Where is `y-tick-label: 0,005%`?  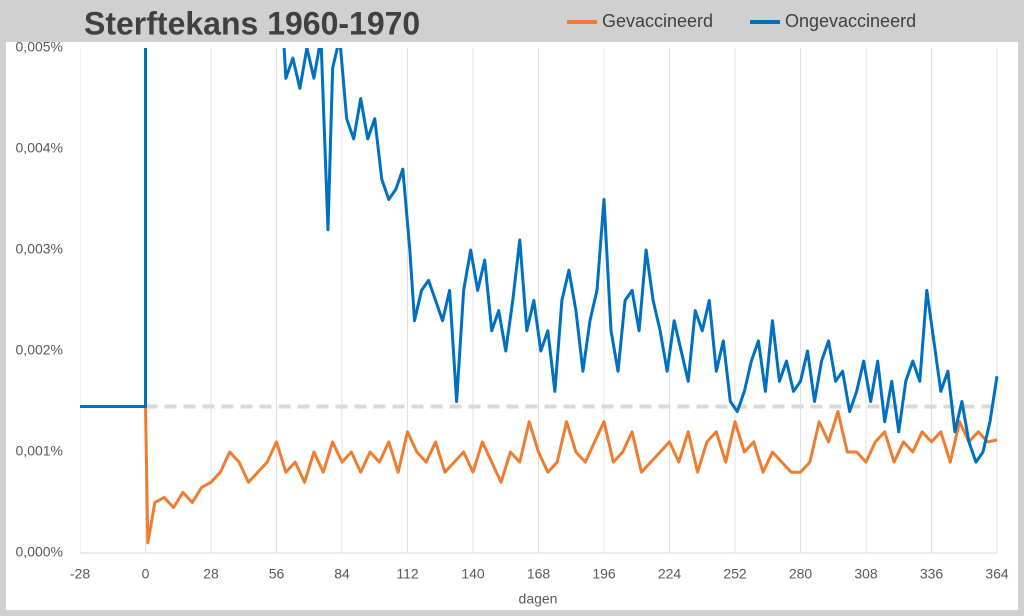 y-tick-label: 0,005% is located at coordinates (39, 47).